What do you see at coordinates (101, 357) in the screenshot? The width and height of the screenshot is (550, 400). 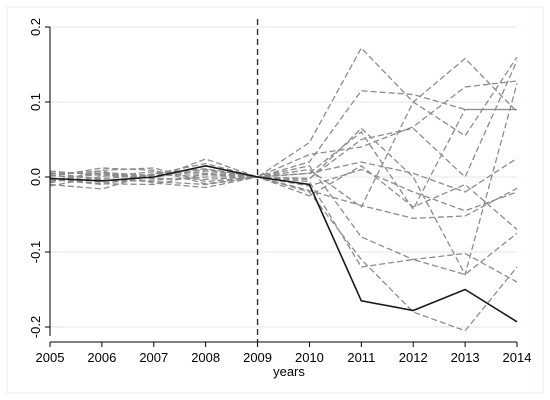 I see `x-tick-label-1: 2006` at bounding box center [101, 357].